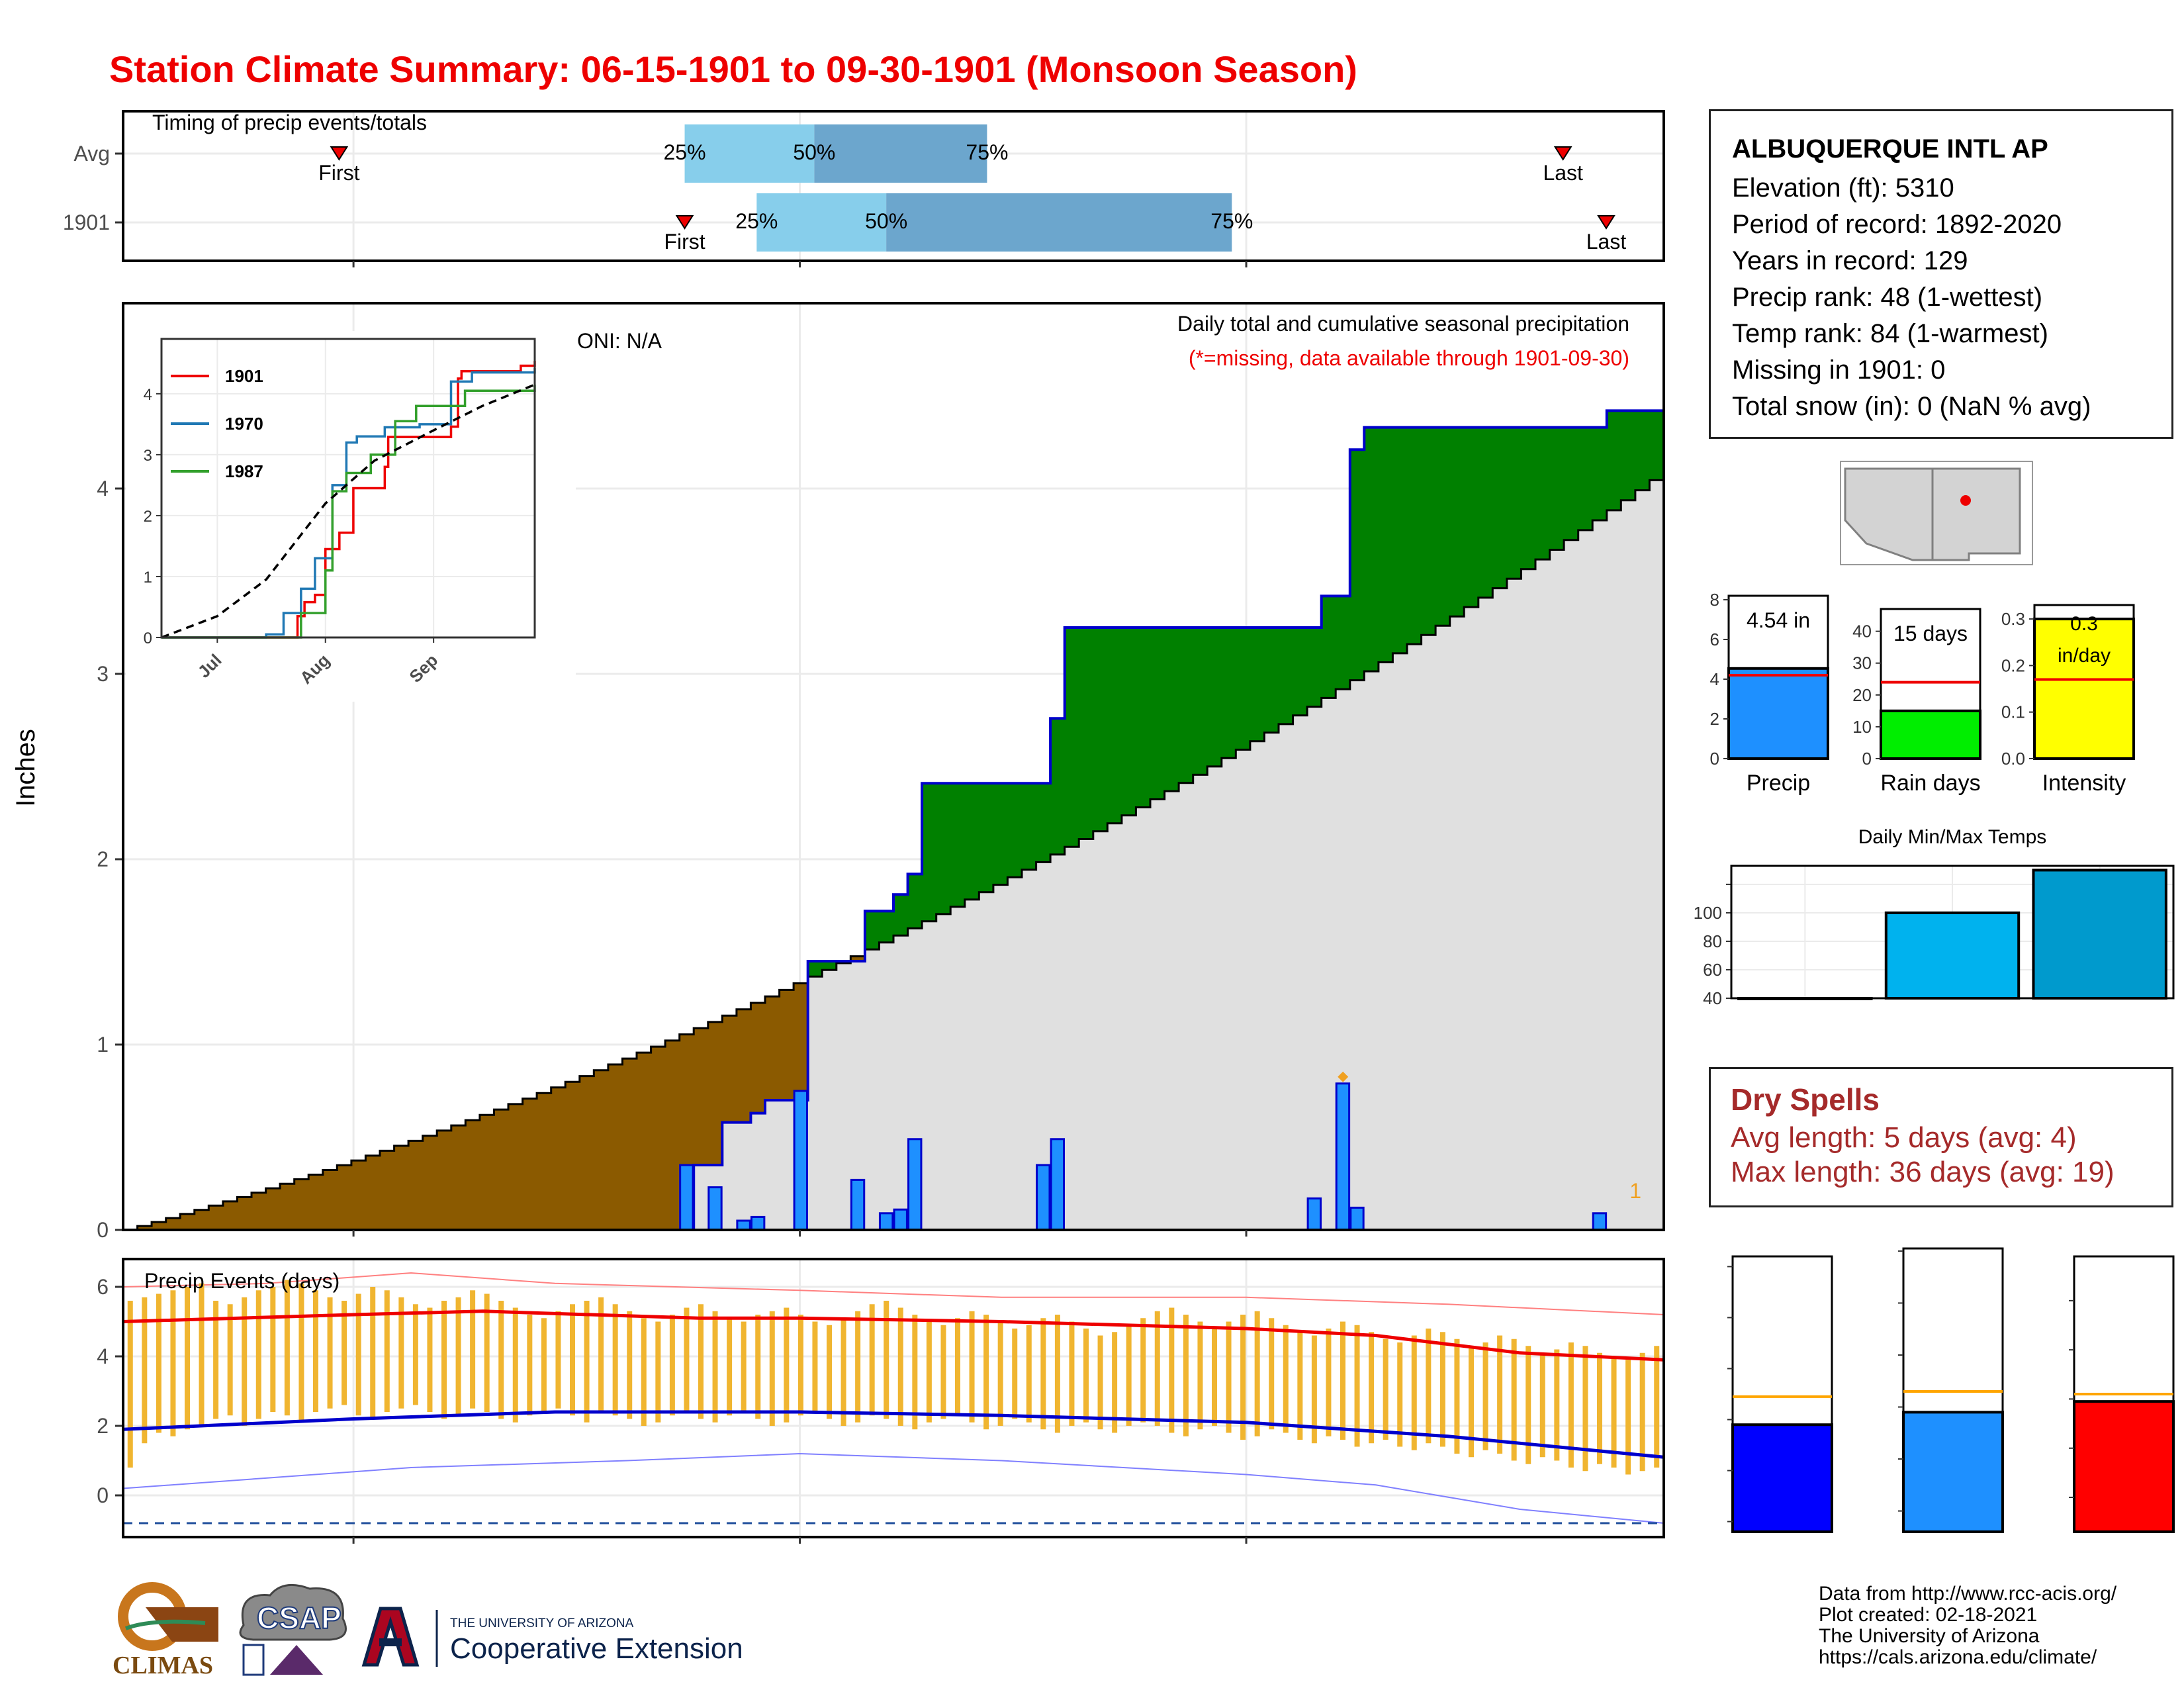  I want to click on bar-raindays-ytick-label: 30, so click(1862, 663).